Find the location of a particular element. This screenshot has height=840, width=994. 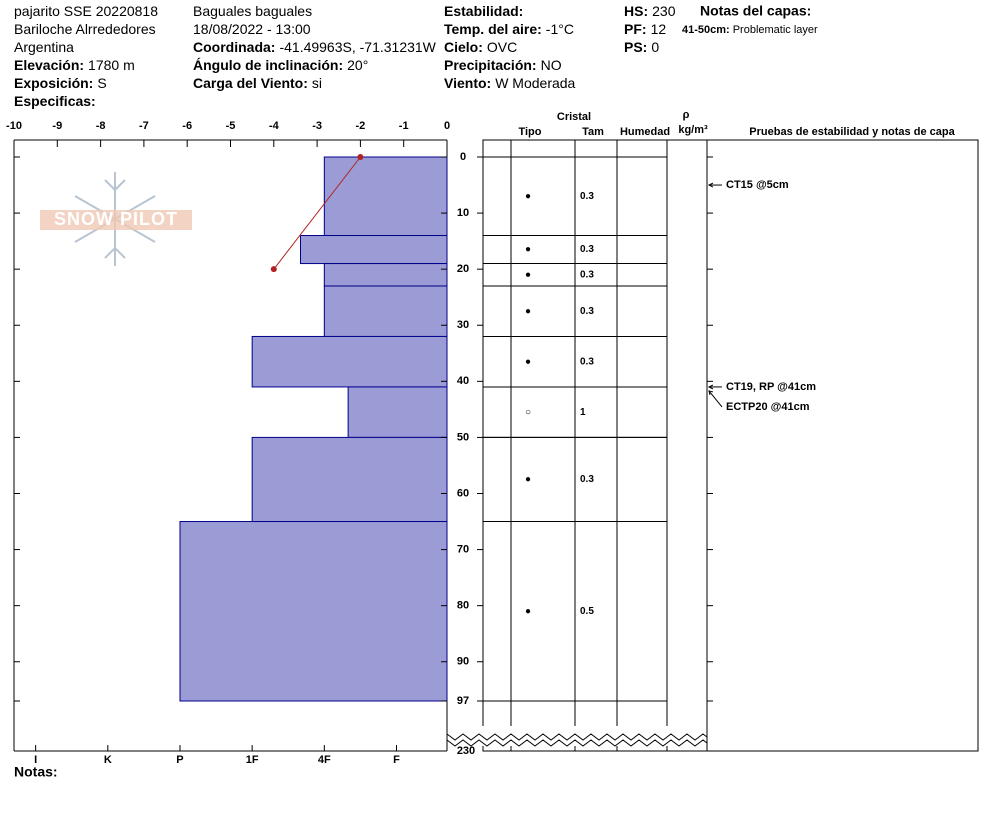

header-label: Exposición: is located at coordinates (53, 83).